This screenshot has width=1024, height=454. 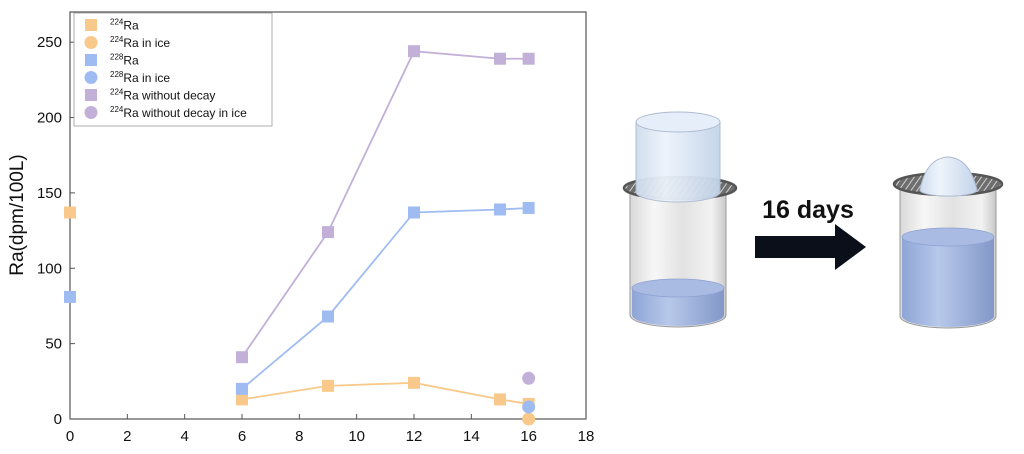 What do you see at coordinates (948, 176) in the screenshot?
I see `ice-remnant` at bounding box center [948, 176].